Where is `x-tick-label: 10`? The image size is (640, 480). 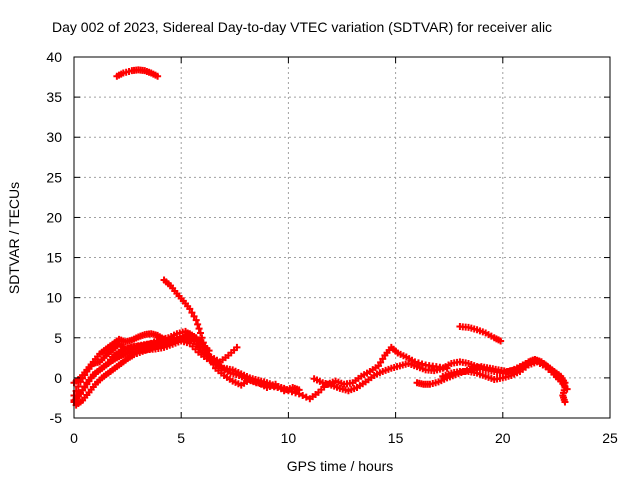 x-tick-label: 10 is located at coordinates (289, 438).